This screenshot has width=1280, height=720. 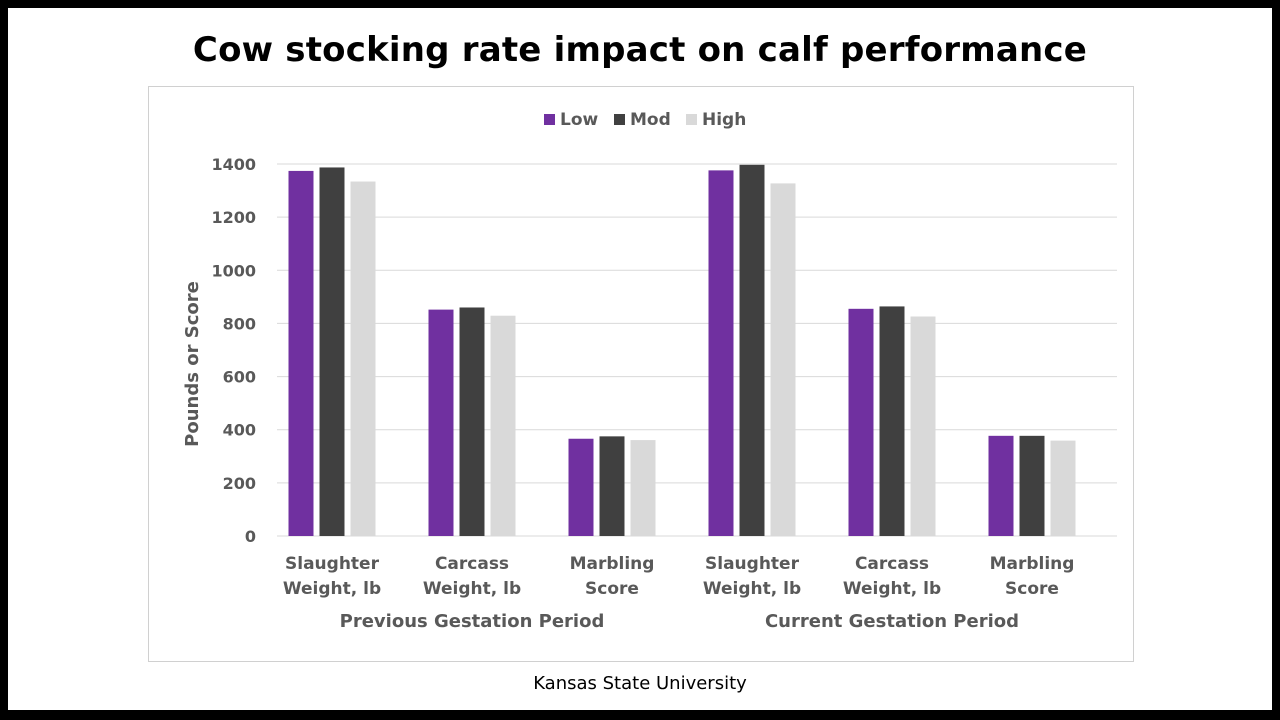 What do you see at coordinates (250, 536) in the screenshot?
I see `y-tick-label: 0` at bounding box center [250, 536].